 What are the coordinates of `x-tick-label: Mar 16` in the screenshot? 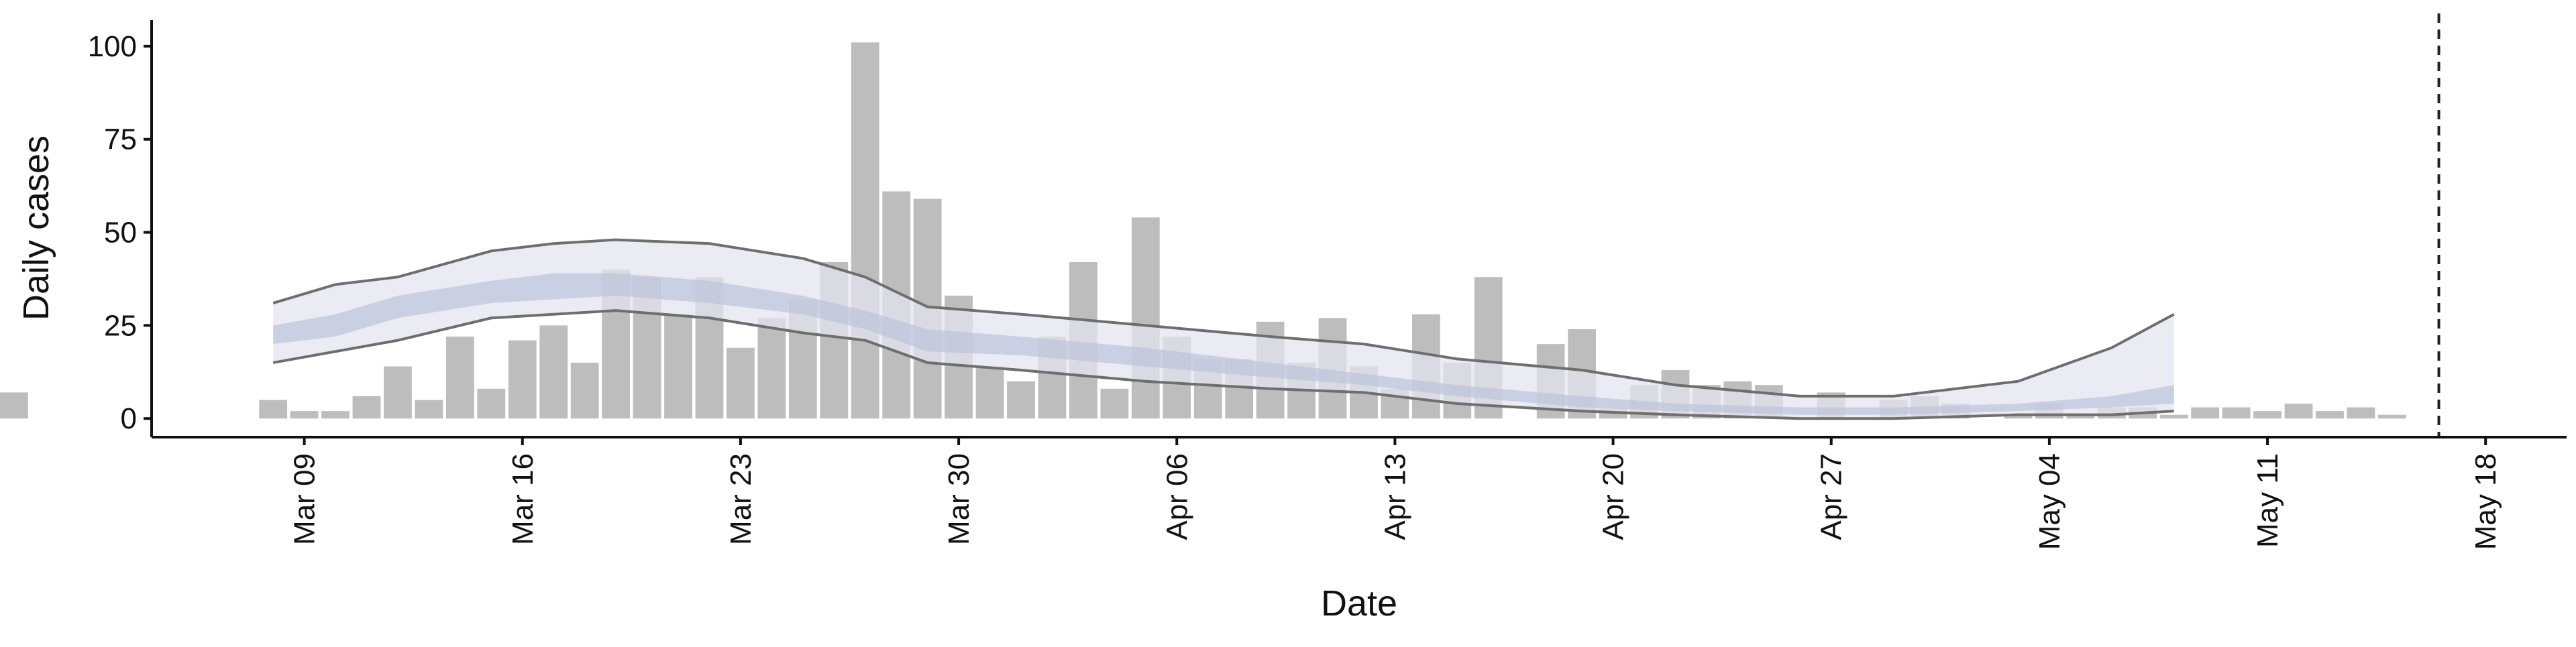 It's located at (522, 499).